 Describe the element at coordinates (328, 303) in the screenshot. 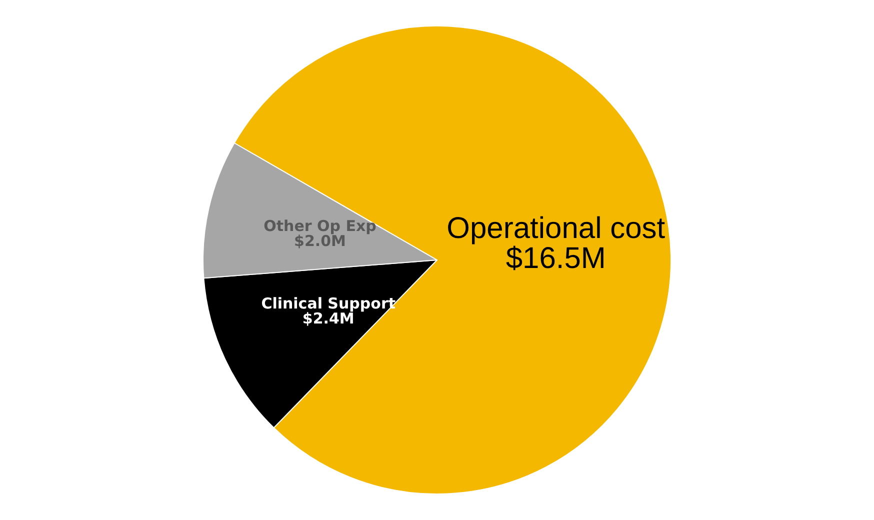

I see `slice-label: Clinical Support` at that location.